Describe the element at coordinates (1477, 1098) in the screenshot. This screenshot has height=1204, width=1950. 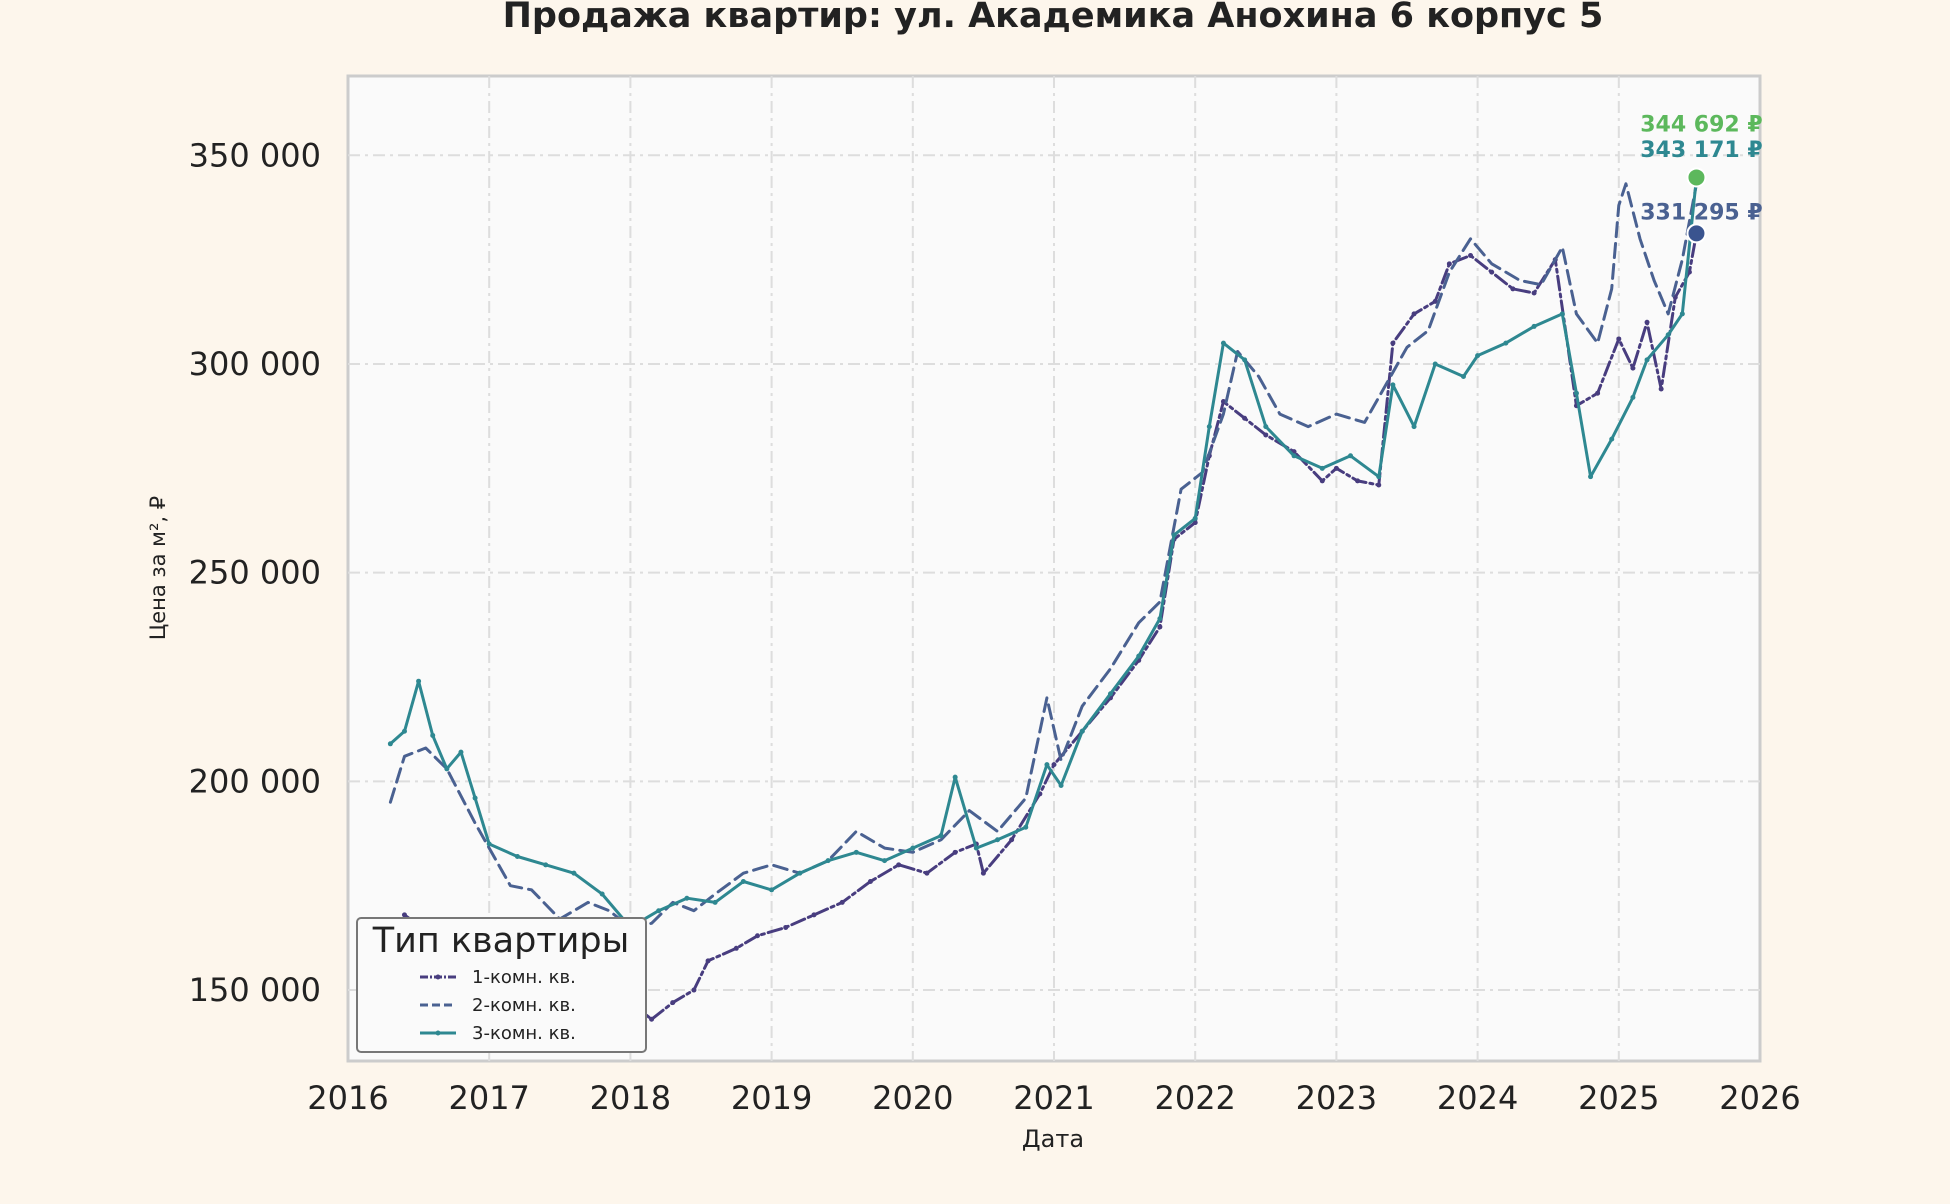
I see `x-tick-label: 2024` at that location.